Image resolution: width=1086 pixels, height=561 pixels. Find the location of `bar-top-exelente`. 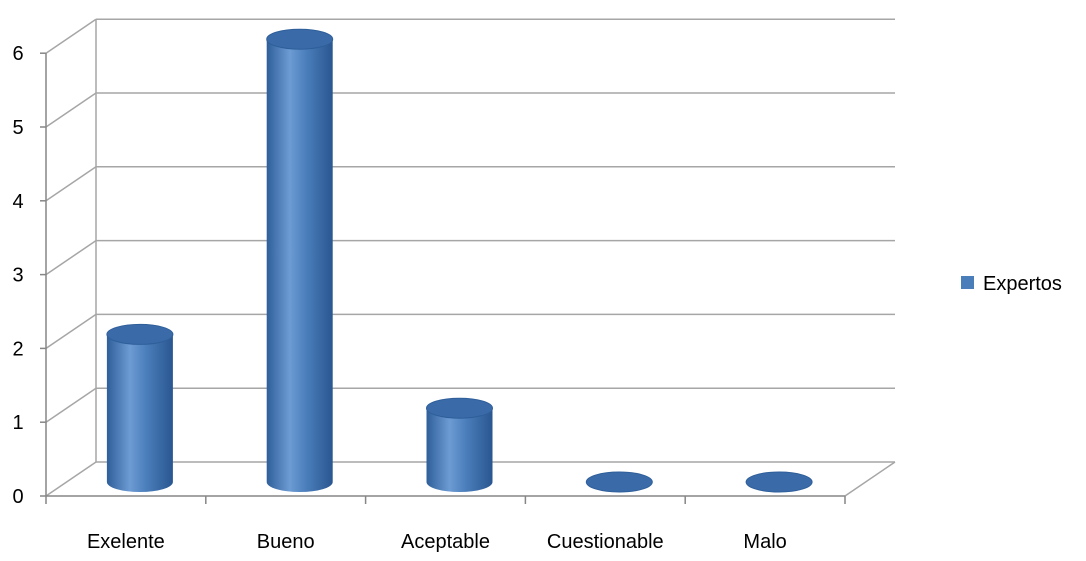

bar-top-exelente is located at coordinates (140, 334).